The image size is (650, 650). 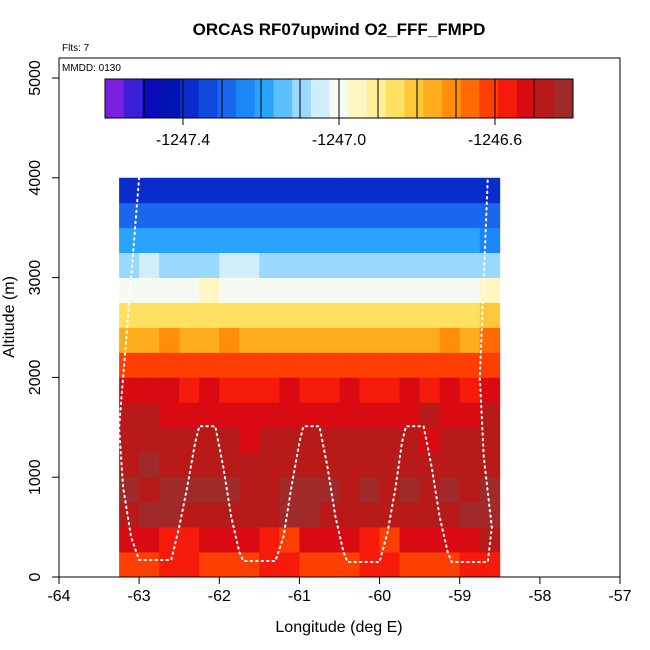 I want to click on x-tick-label: -57, so click(x=619, y=596).